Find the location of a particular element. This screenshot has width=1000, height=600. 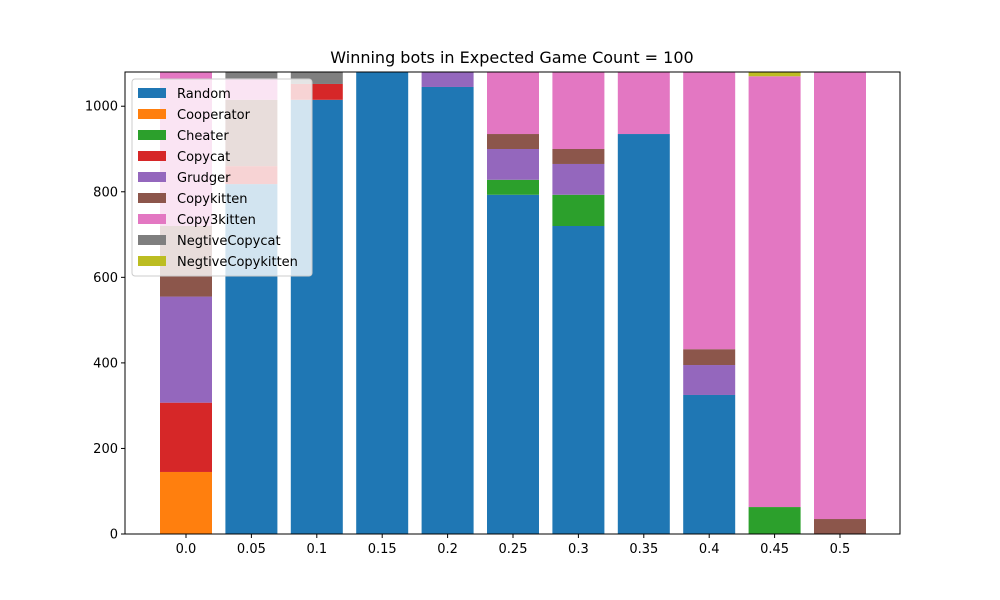

legend-label-copykitten: Copykitten is located at coordinates (212, 199).